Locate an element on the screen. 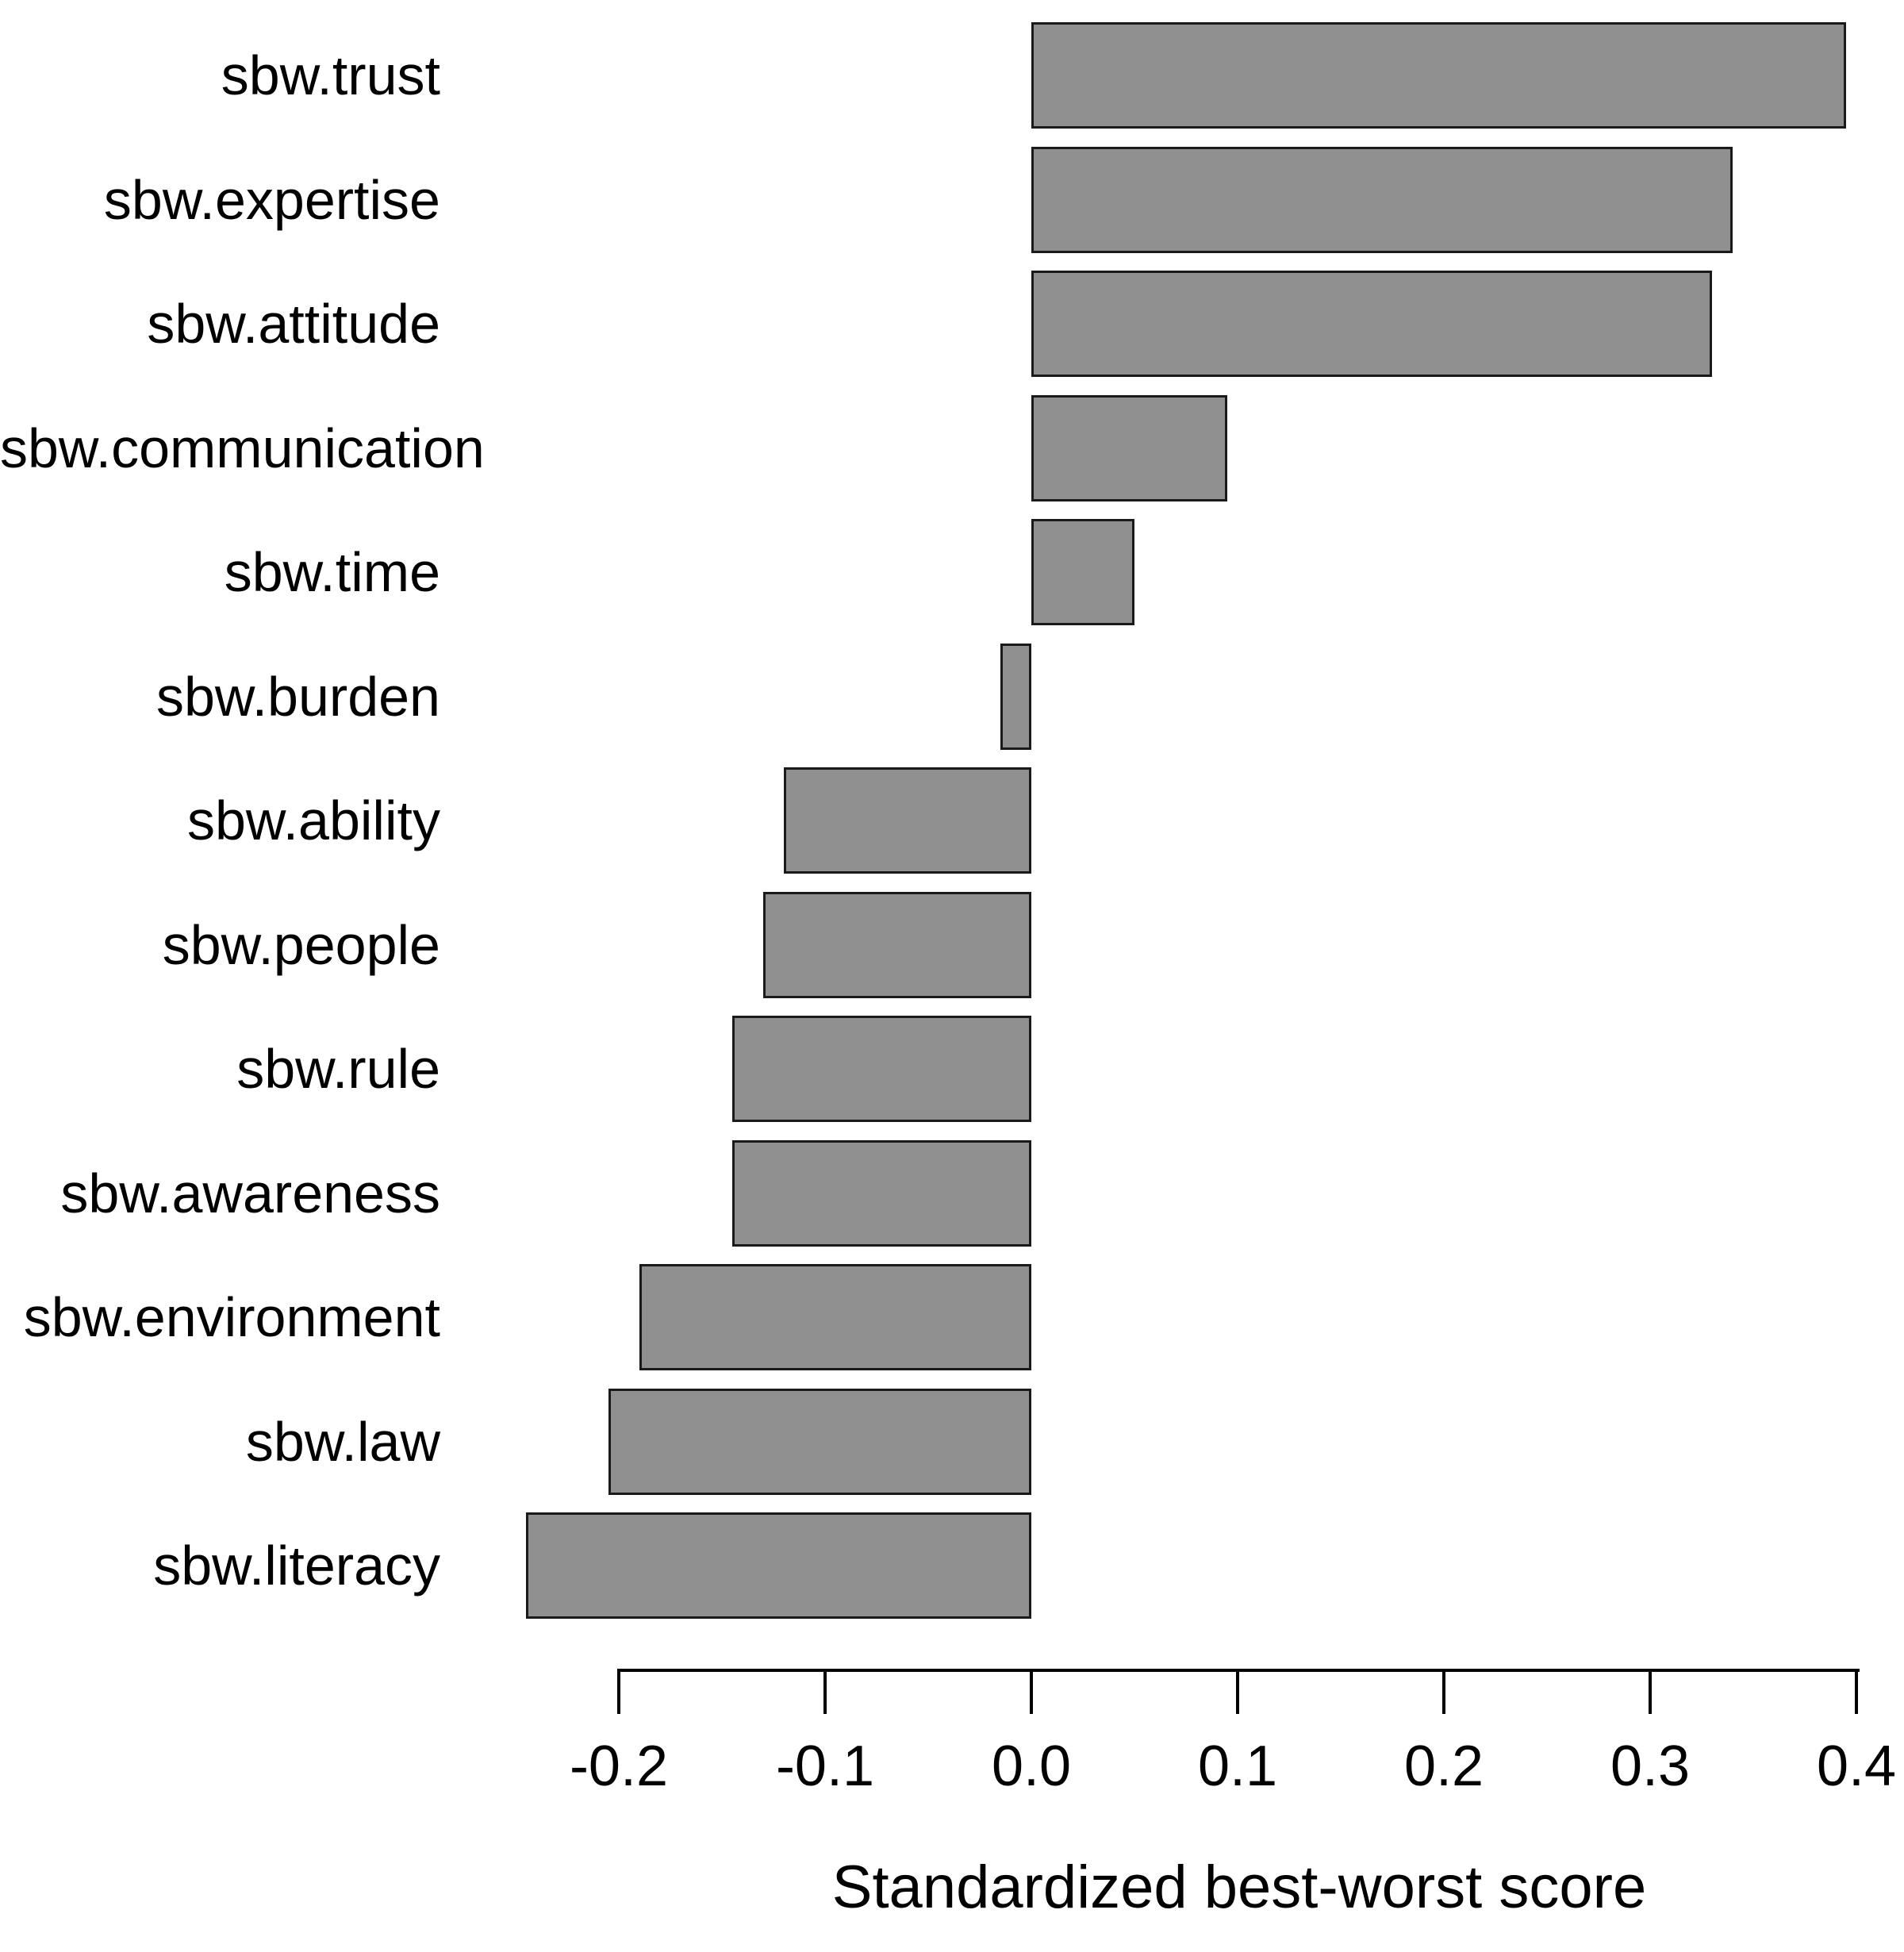  category-label: sbw.ability is located at coordinates (313, 820).